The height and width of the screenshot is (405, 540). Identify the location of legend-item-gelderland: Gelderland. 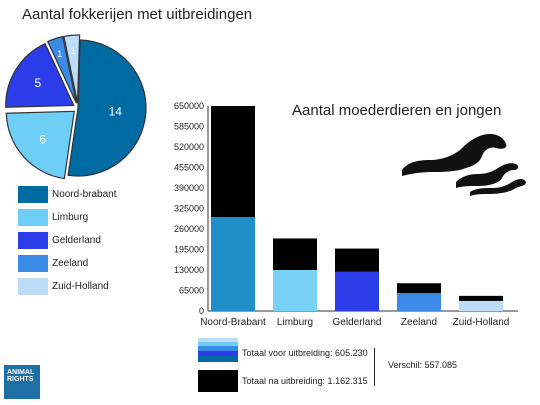
(67, 240).